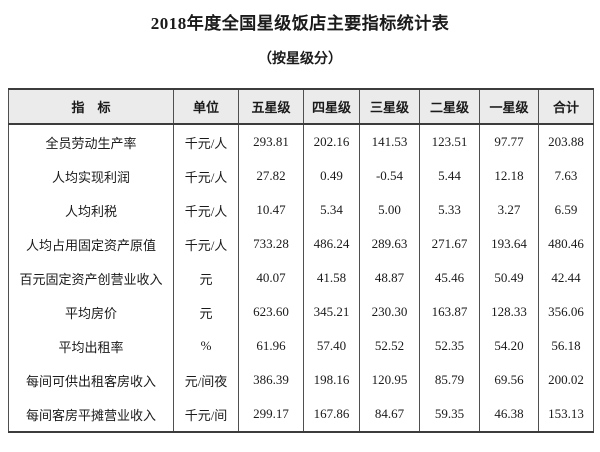  Describe the element at coordinates (331, 176) in the screenshot. I see `value-cell: 0.49` at that location.